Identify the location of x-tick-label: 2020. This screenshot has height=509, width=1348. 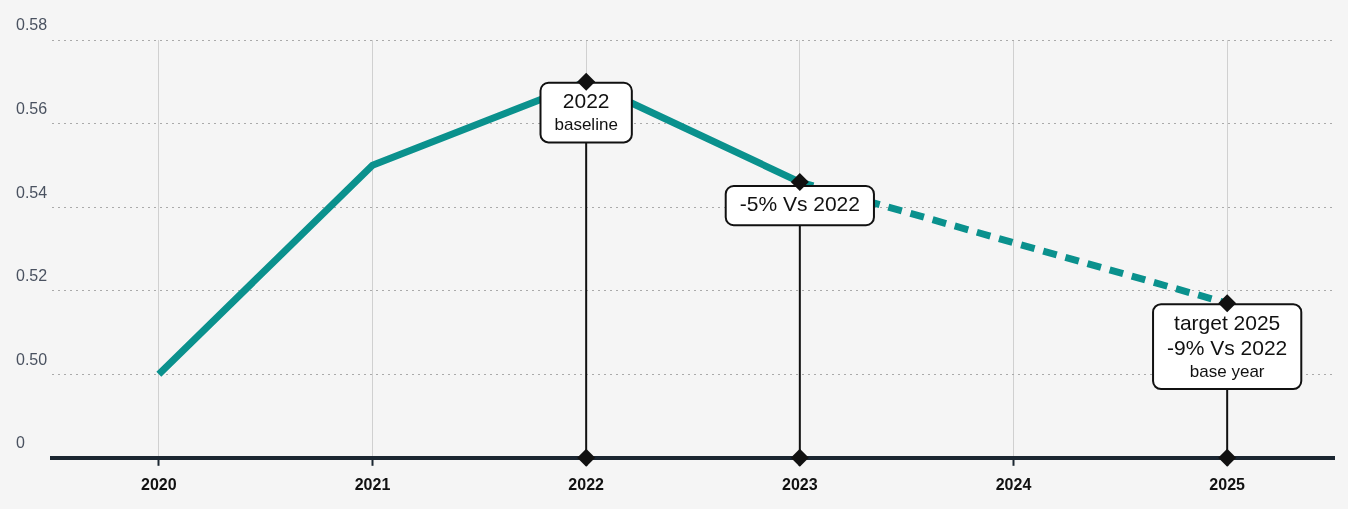
(159, 484).